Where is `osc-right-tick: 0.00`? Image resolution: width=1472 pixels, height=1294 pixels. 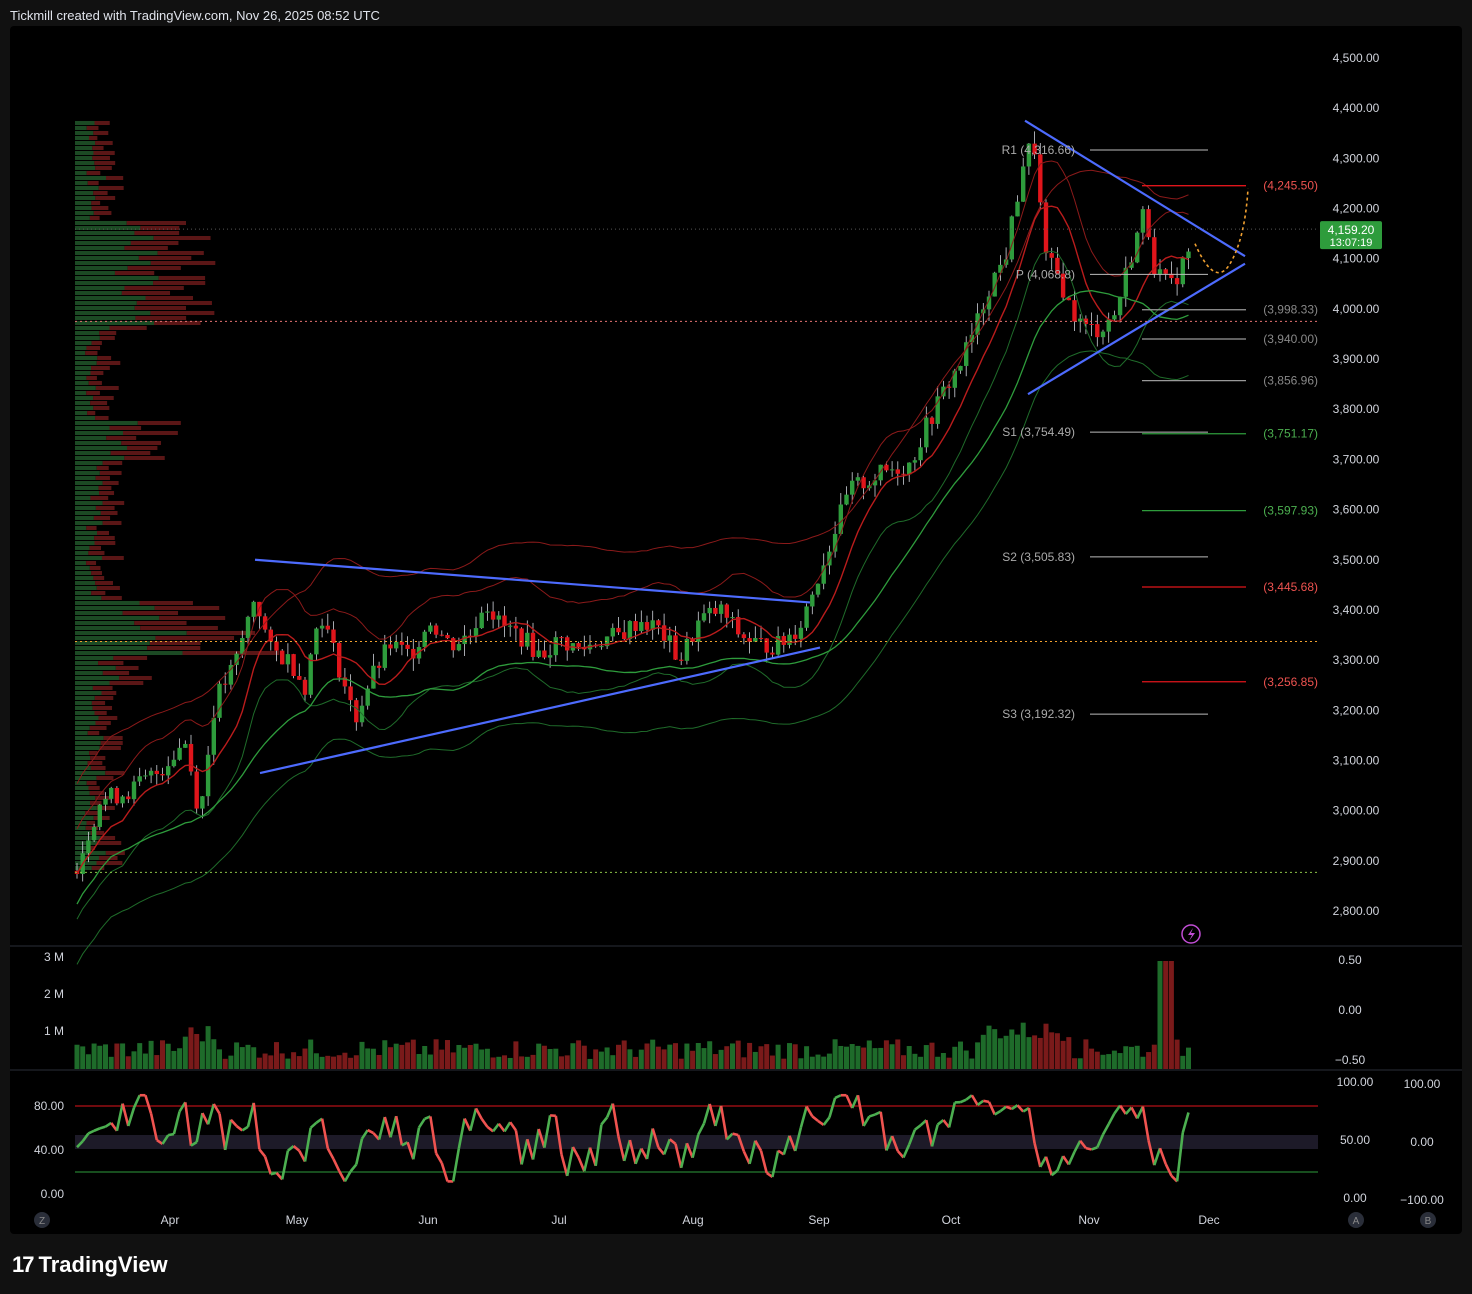 osc-right-tick: 0.00 is located at coordinates (1355, 1198).